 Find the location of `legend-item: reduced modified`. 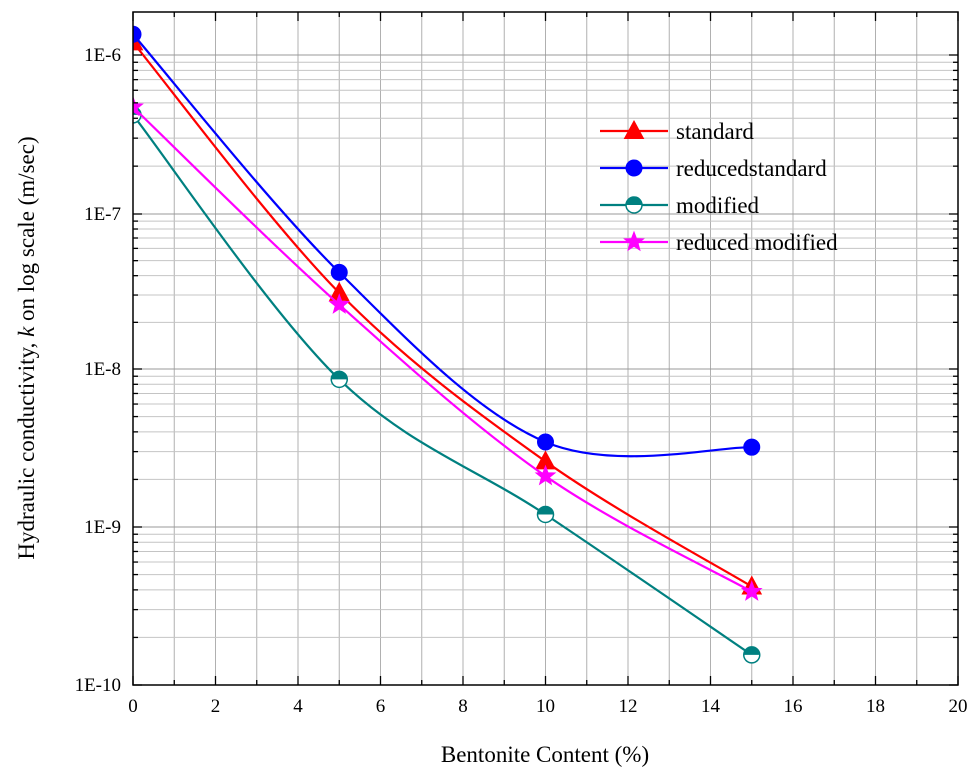

legend-item: reduced modified is located at coordinates (719, 242).